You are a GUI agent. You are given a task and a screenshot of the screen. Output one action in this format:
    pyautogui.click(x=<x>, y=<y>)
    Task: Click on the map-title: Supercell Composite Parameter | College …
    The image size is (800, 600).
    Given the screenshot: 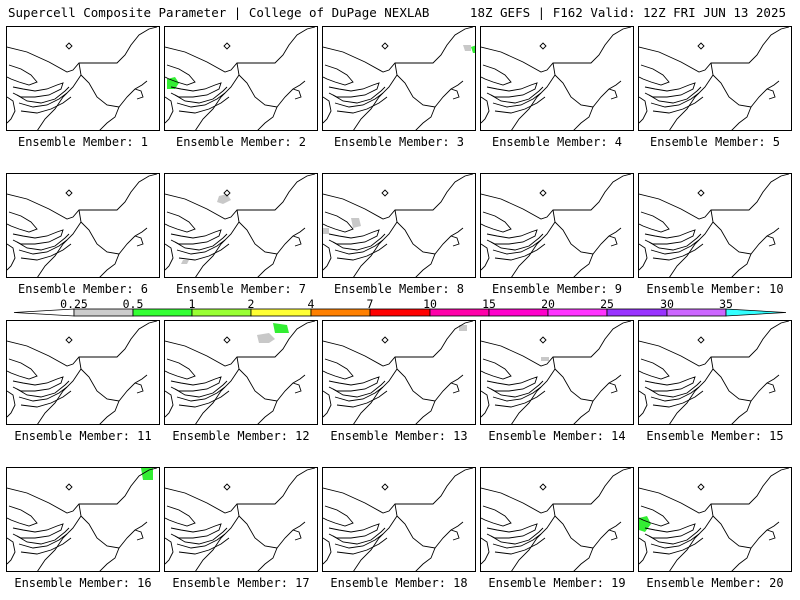 What is the action you would take?
    pyautogui.click(x=219, y=12)
    